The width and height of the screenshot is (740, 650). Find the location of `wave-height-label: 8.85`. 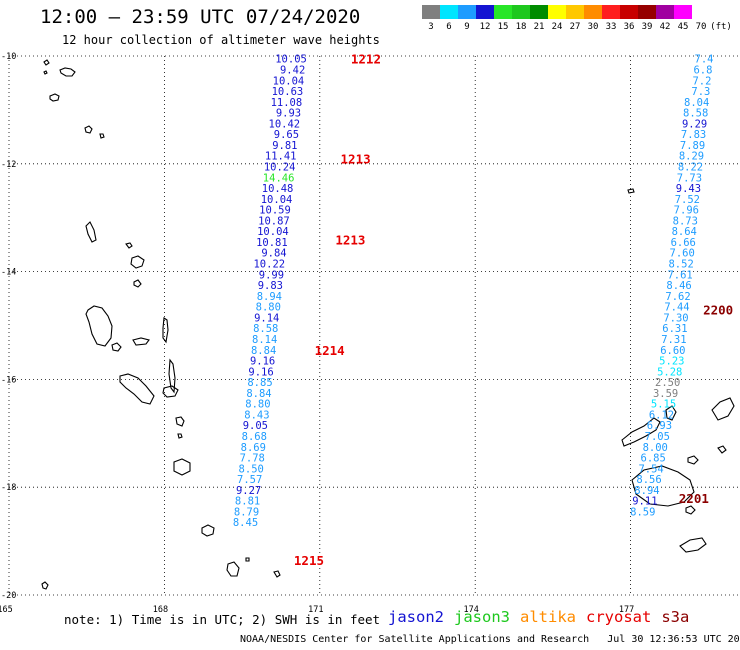

wave-height-label: 8.85 is located at coordinates (259, 383).